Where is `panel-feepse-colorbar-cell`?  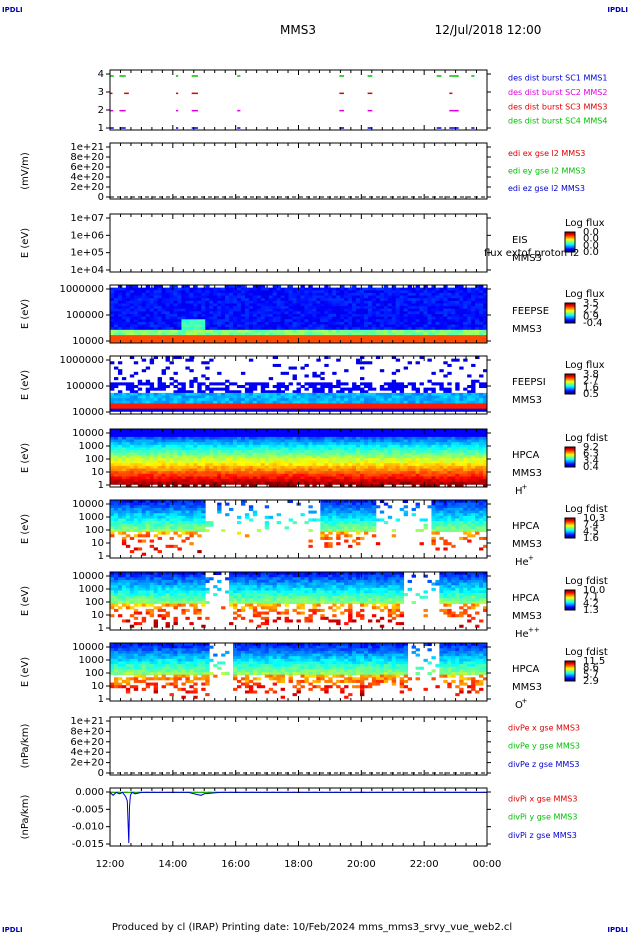 panel-feepse-colorbar-cell is located at coordinates (570, 314).